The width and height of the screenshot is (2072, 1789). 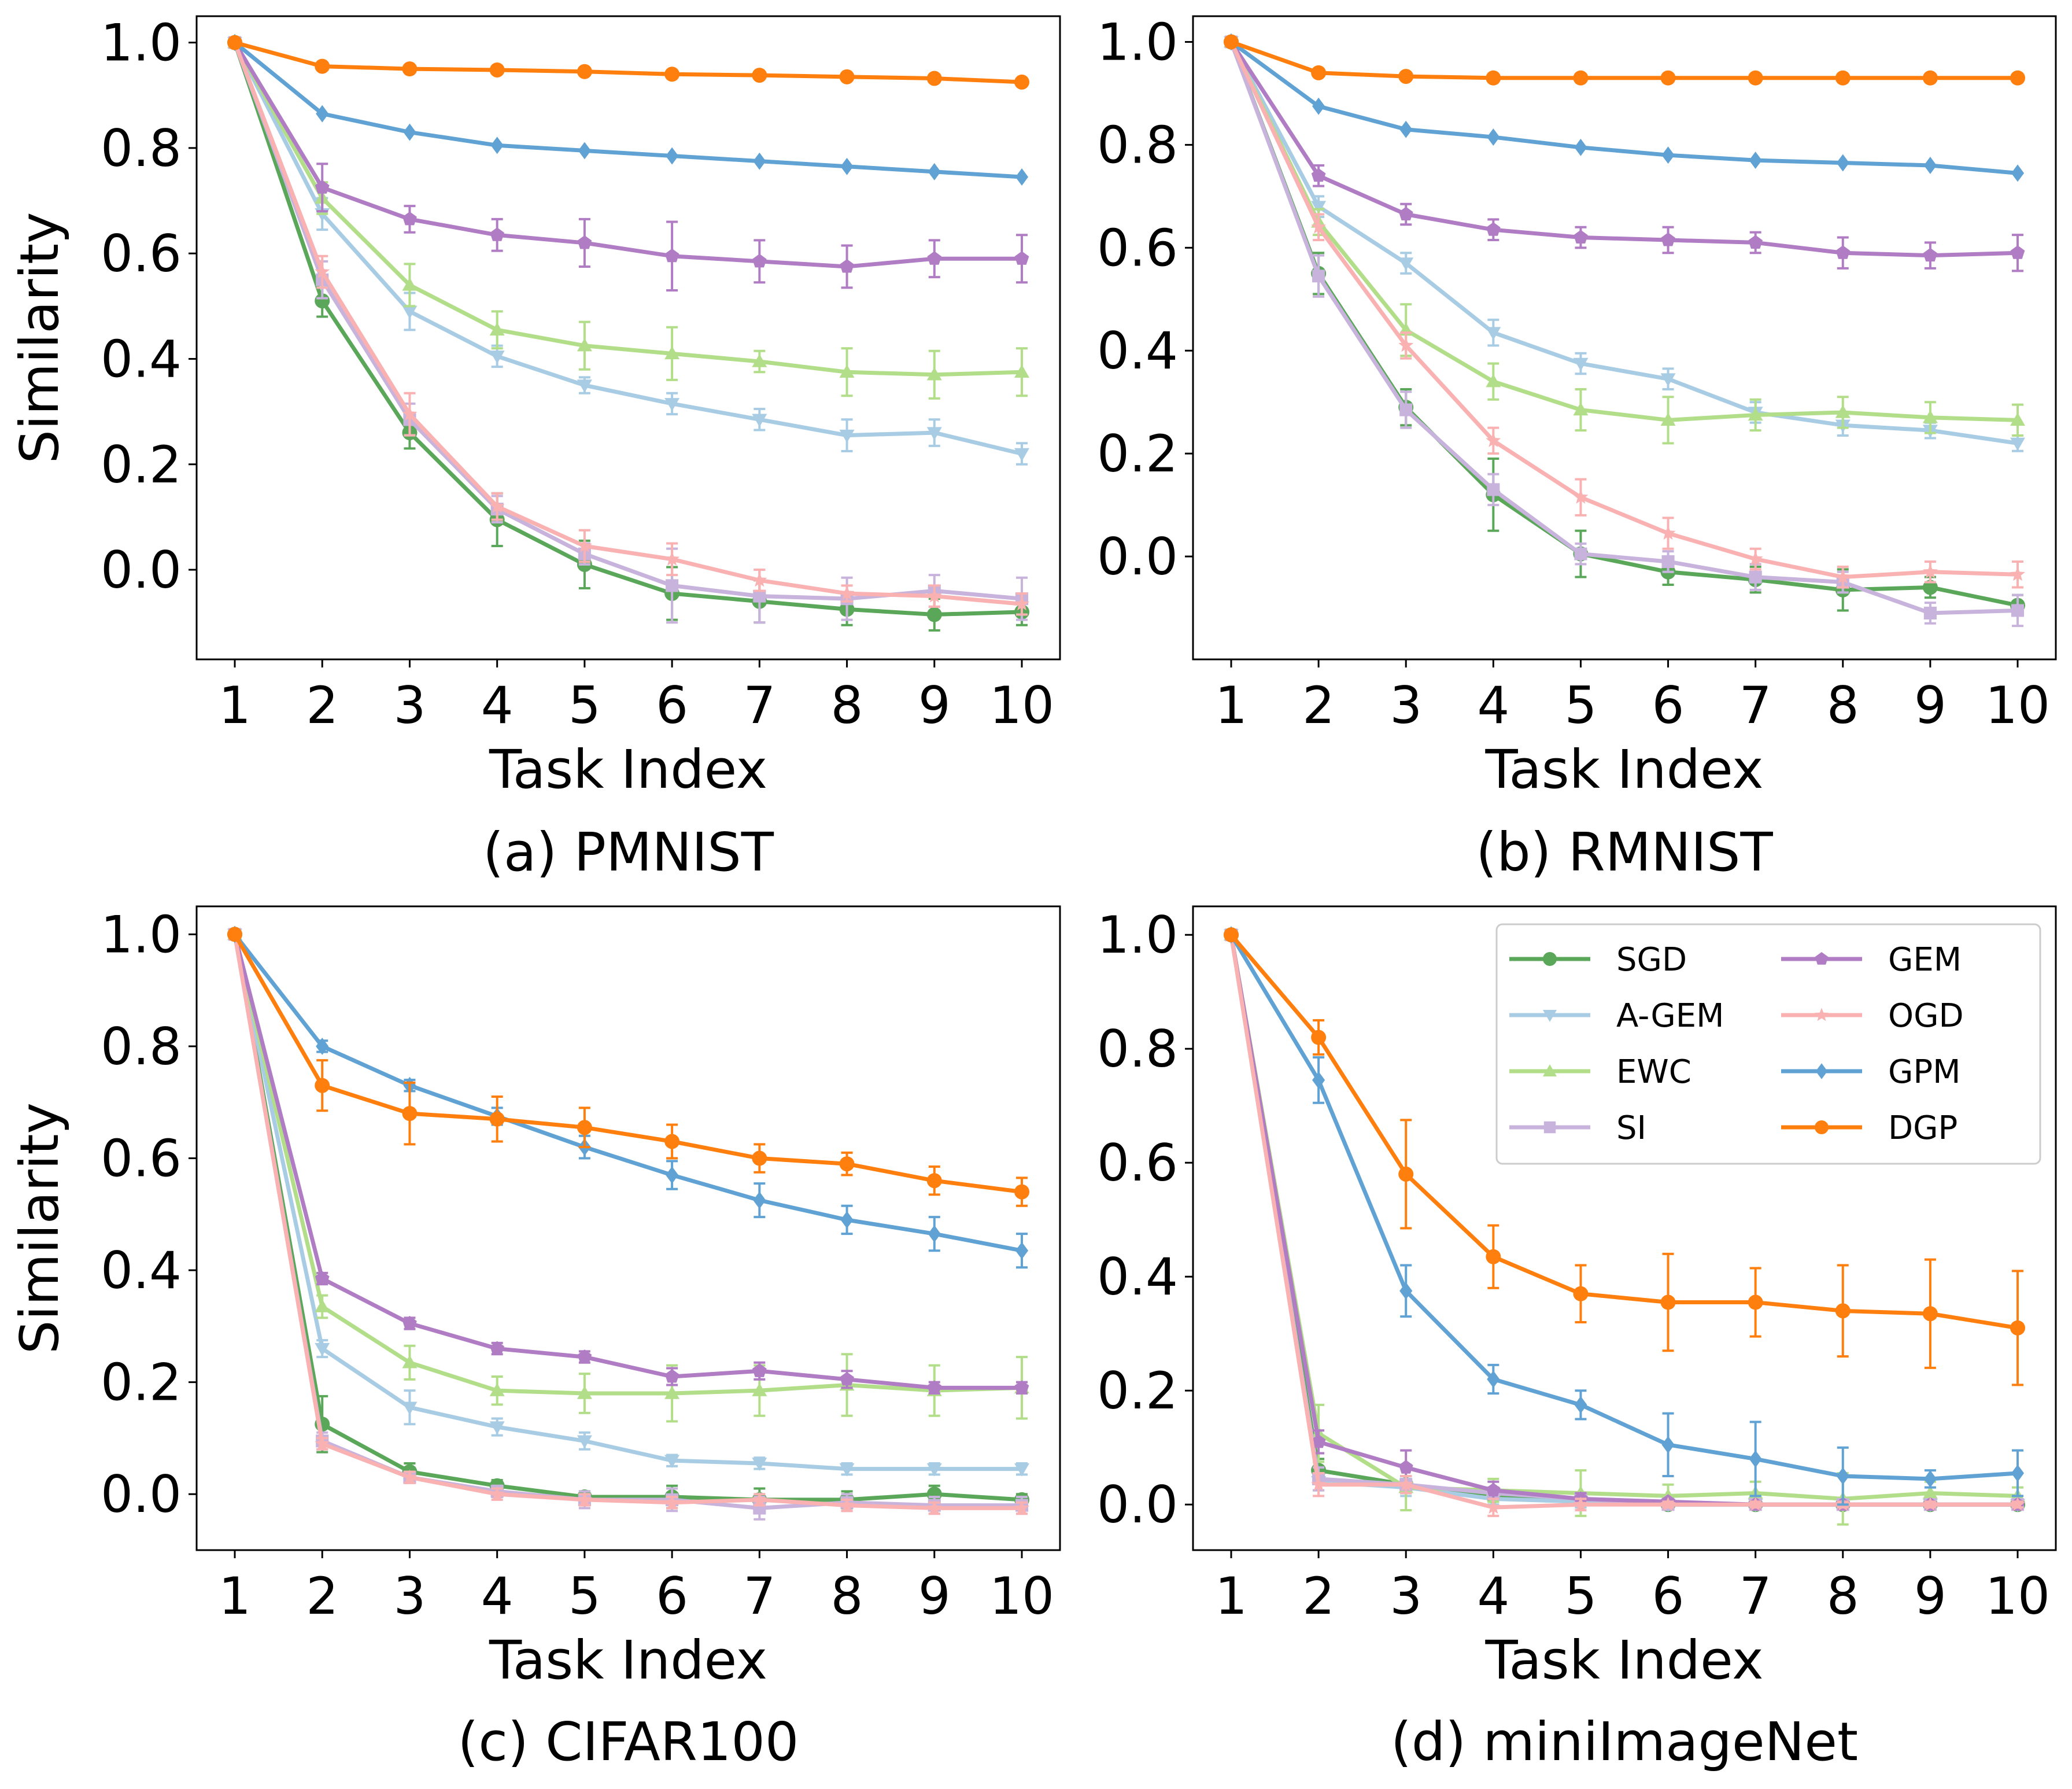 I want to click on series-a-gem, so click(x=628, y=251).